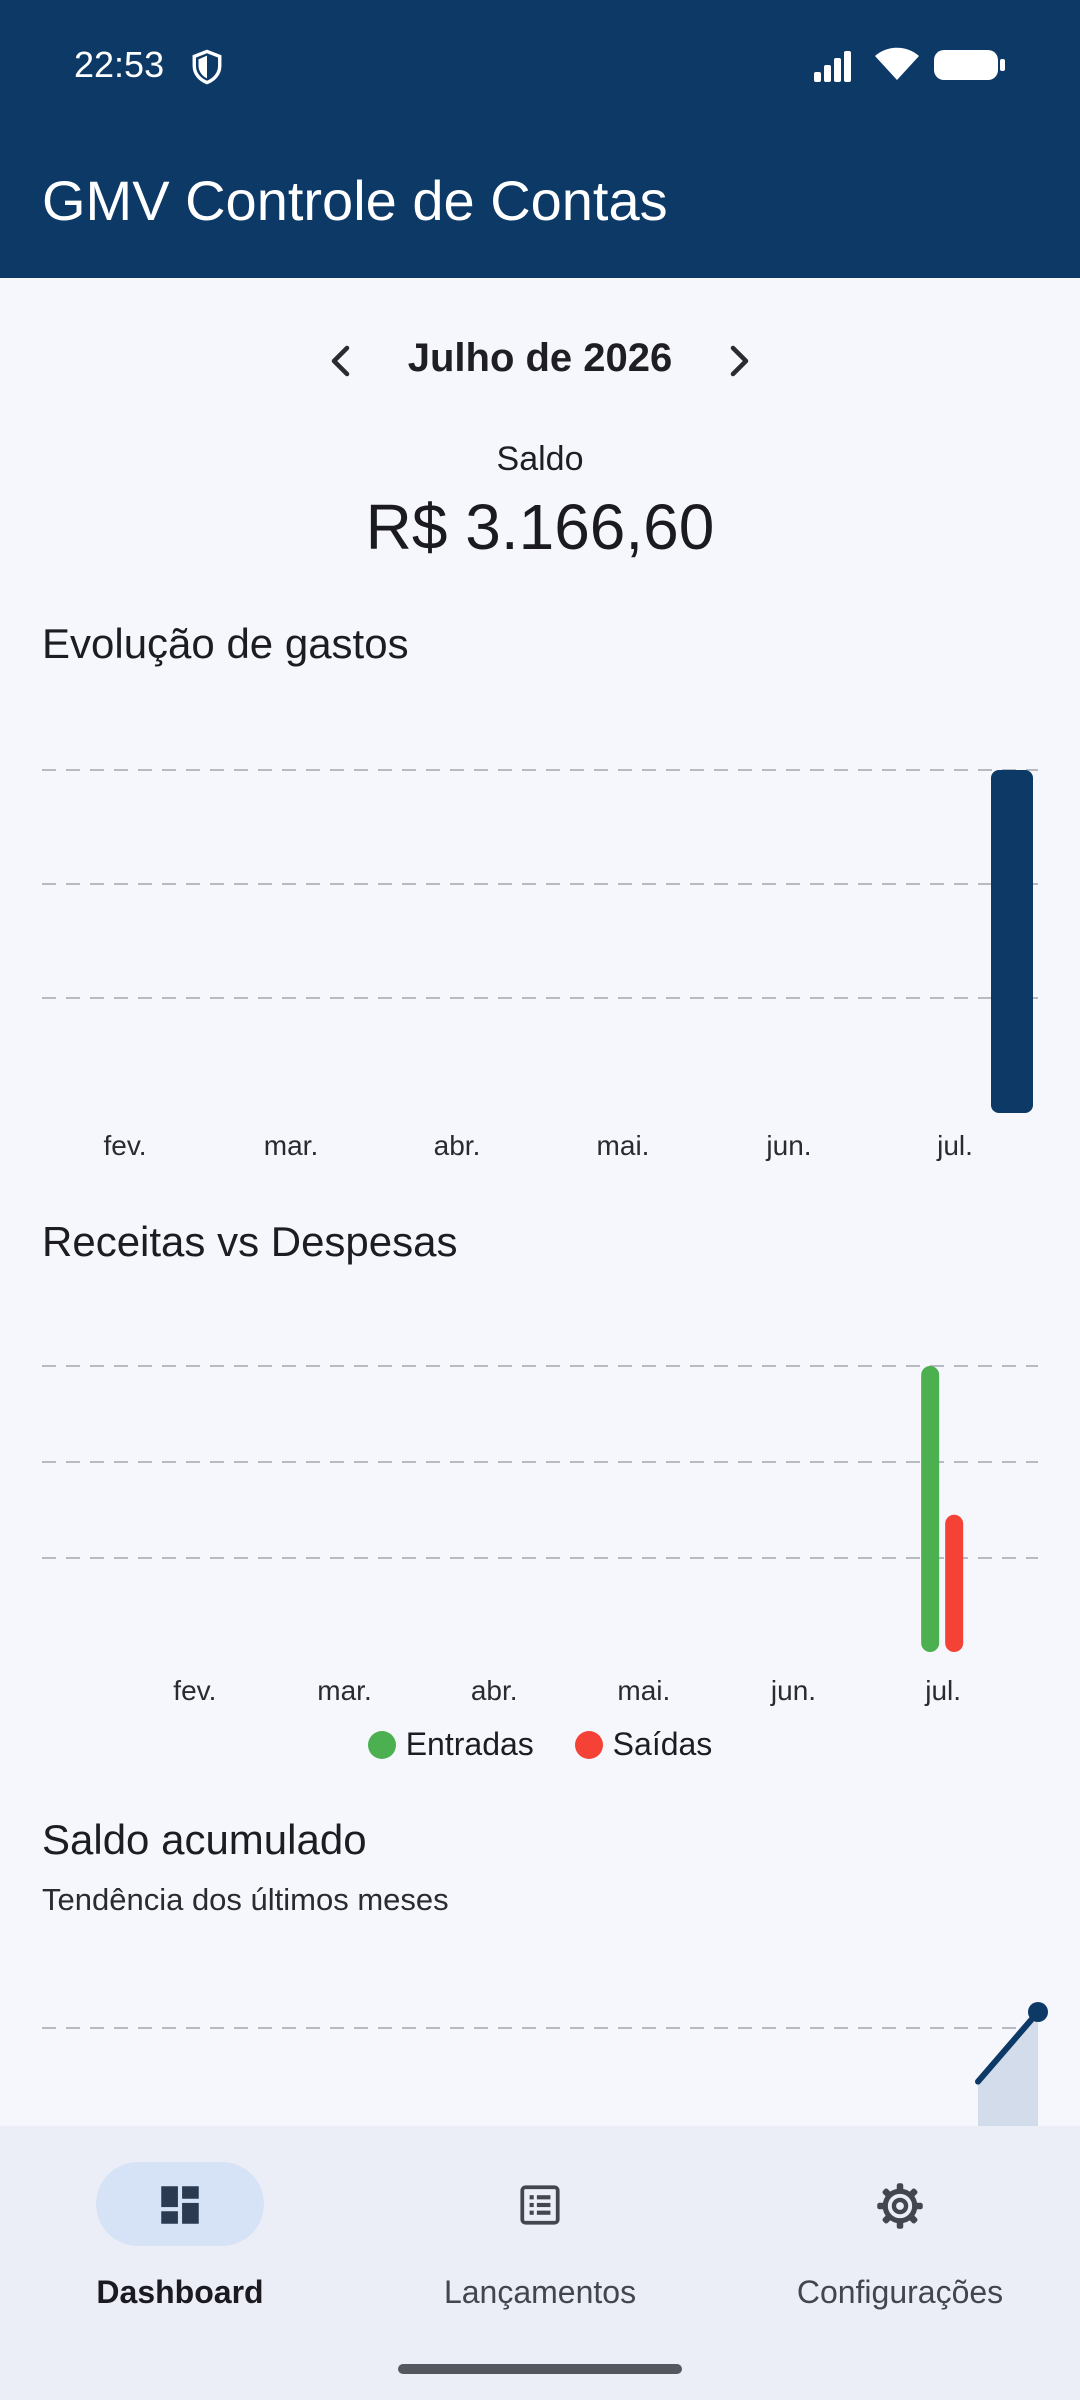 This screenshot has height=2400, width=1080. I want to click on legend-label-expense: Saídas, so click(662, 1744).